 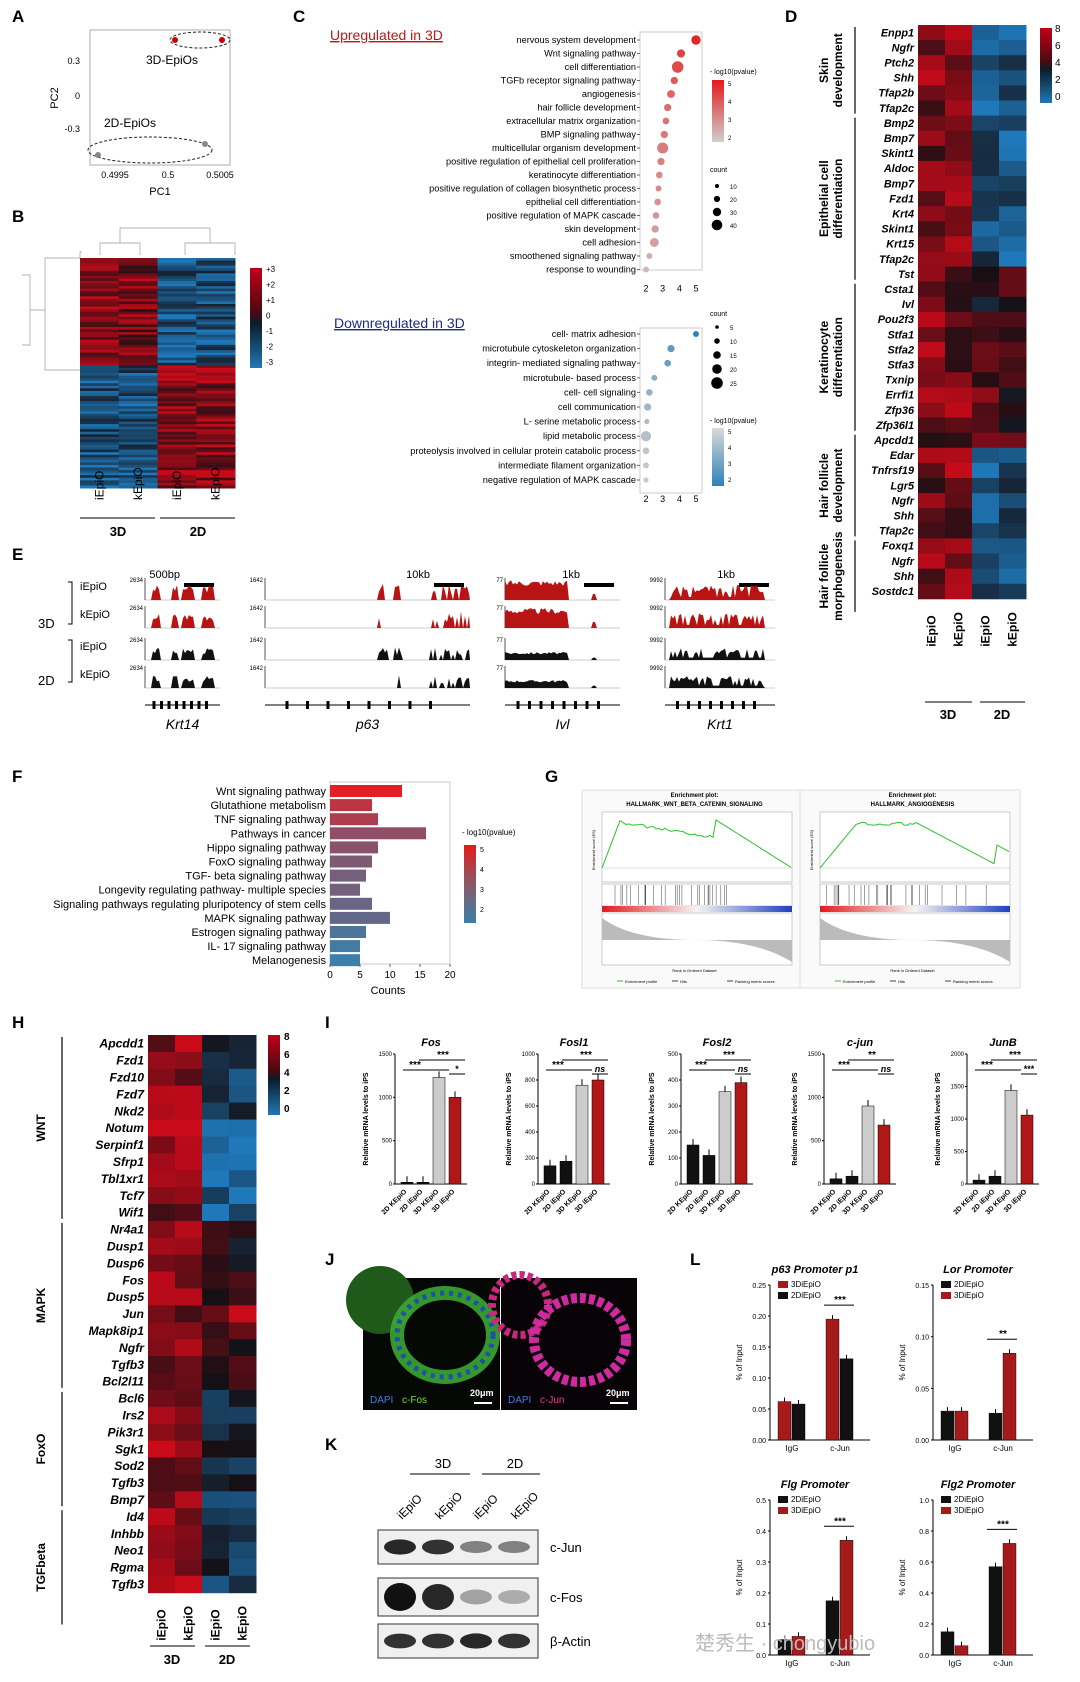 What do you see at coordinates (128, 1162) in the screenshot?
I see `heatmap-row-label: Sfrp1` at bounding box center [128, 1162].